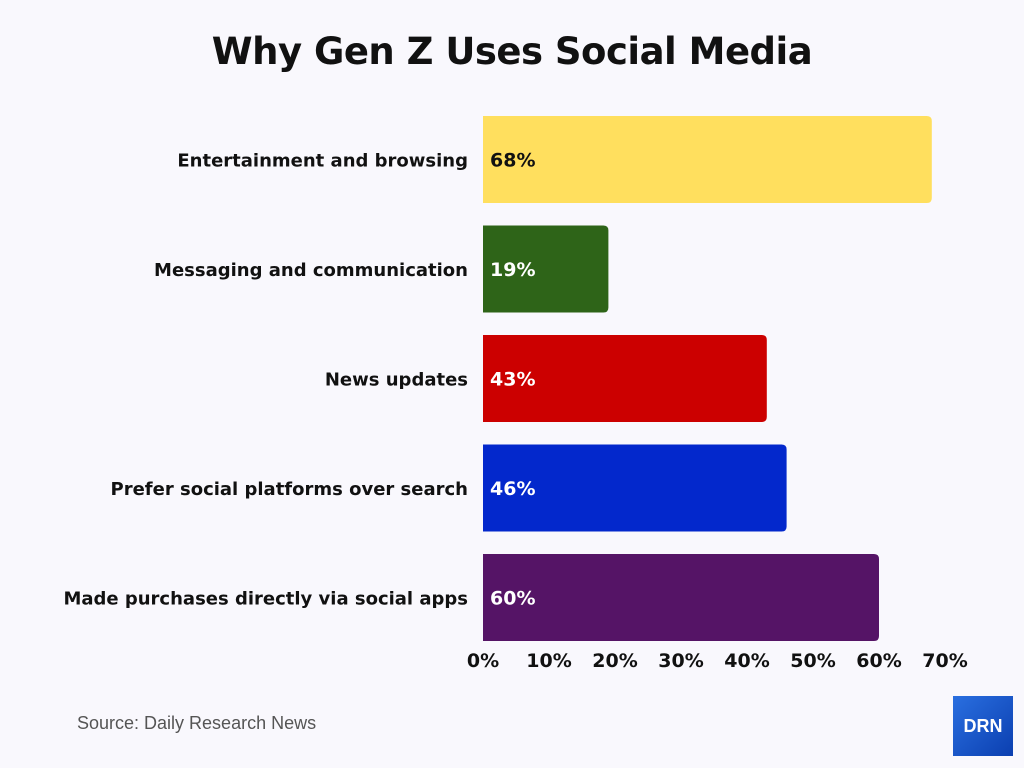 Image resolution: width=1024 pixels, height=768 pixels. Describe the element at coordinates (289, 489) in the screenshot. I see `category-label: Prefer social platforms over search` at that location.